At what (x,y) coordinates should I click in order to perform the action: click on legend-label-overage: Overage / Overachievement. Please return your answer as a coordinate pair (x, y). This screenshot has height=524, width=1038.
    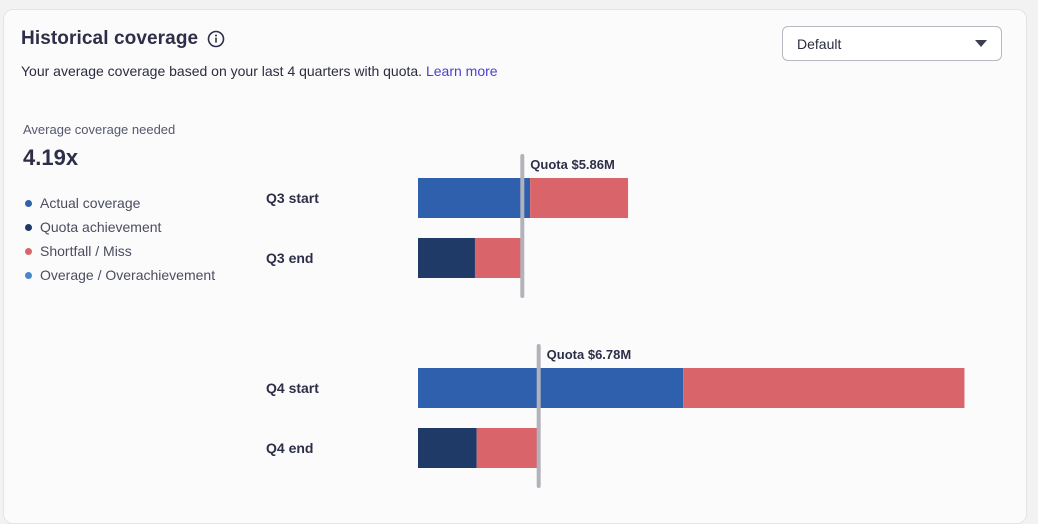
    Looking at the image, I should click on (128, 275).